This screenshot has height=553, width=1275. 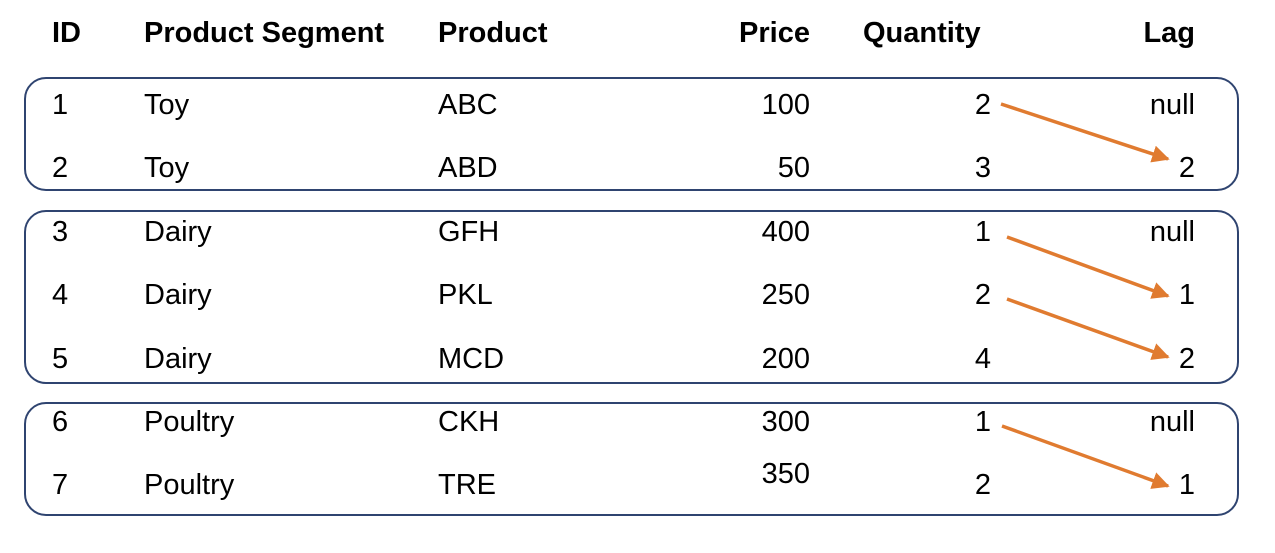 I want to click on header-product: Product, so click(x=493, y=33).